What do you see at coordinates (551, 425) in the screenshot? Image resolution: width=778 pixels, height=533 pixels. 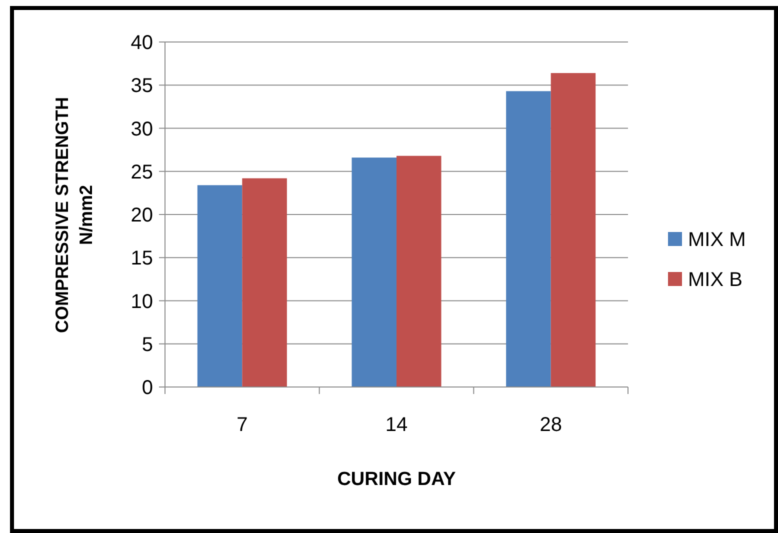 I see `x-tick-label: 28` at bounding box center [551, 425].